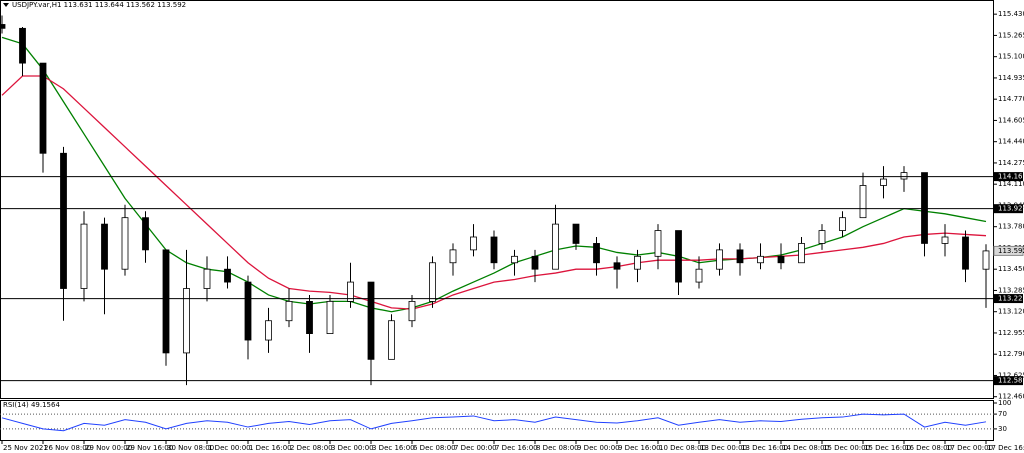 This screenshot has height=453, width=1024. Describe the element at coordinates (639, 448) in the screenshot. I see `x-tick-label: 9 Dec 16:00` at that location.